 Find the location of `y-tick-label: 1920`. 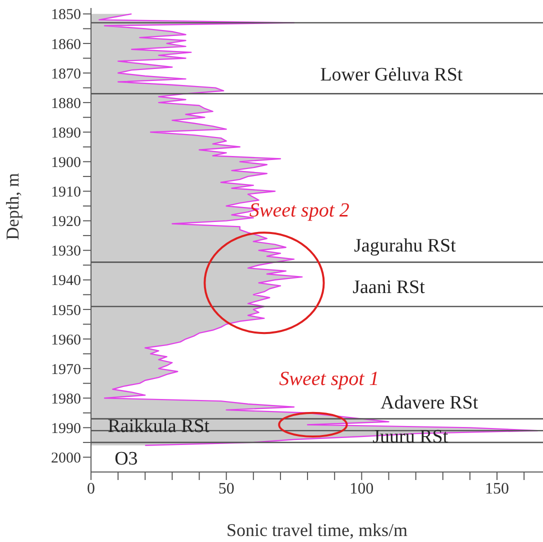

y-tick-label: 1920 is located at coordinates (66, 222).